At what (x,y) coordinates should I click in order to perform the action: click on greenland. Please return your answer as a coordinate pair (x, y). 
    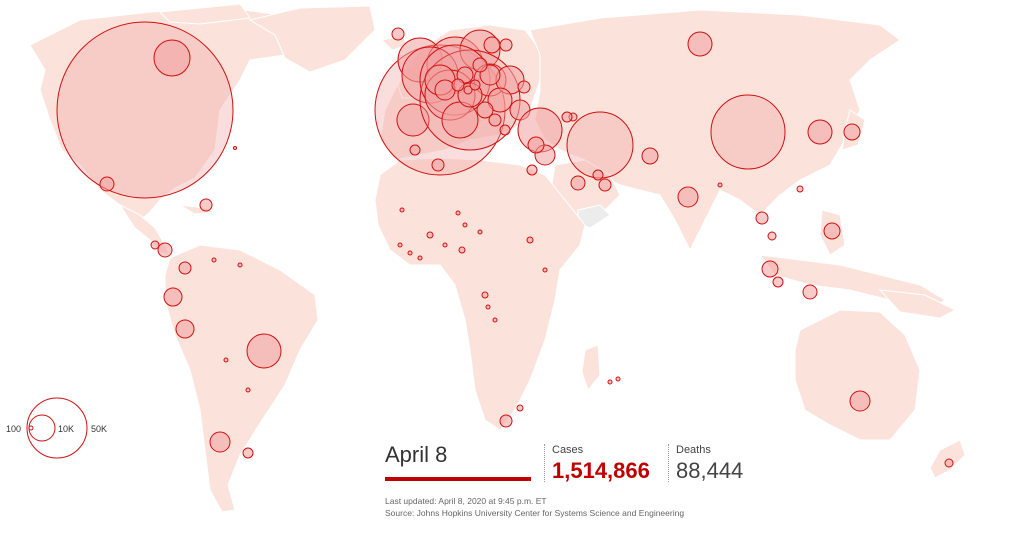
    Looking at the image, I should click on (312, 39).